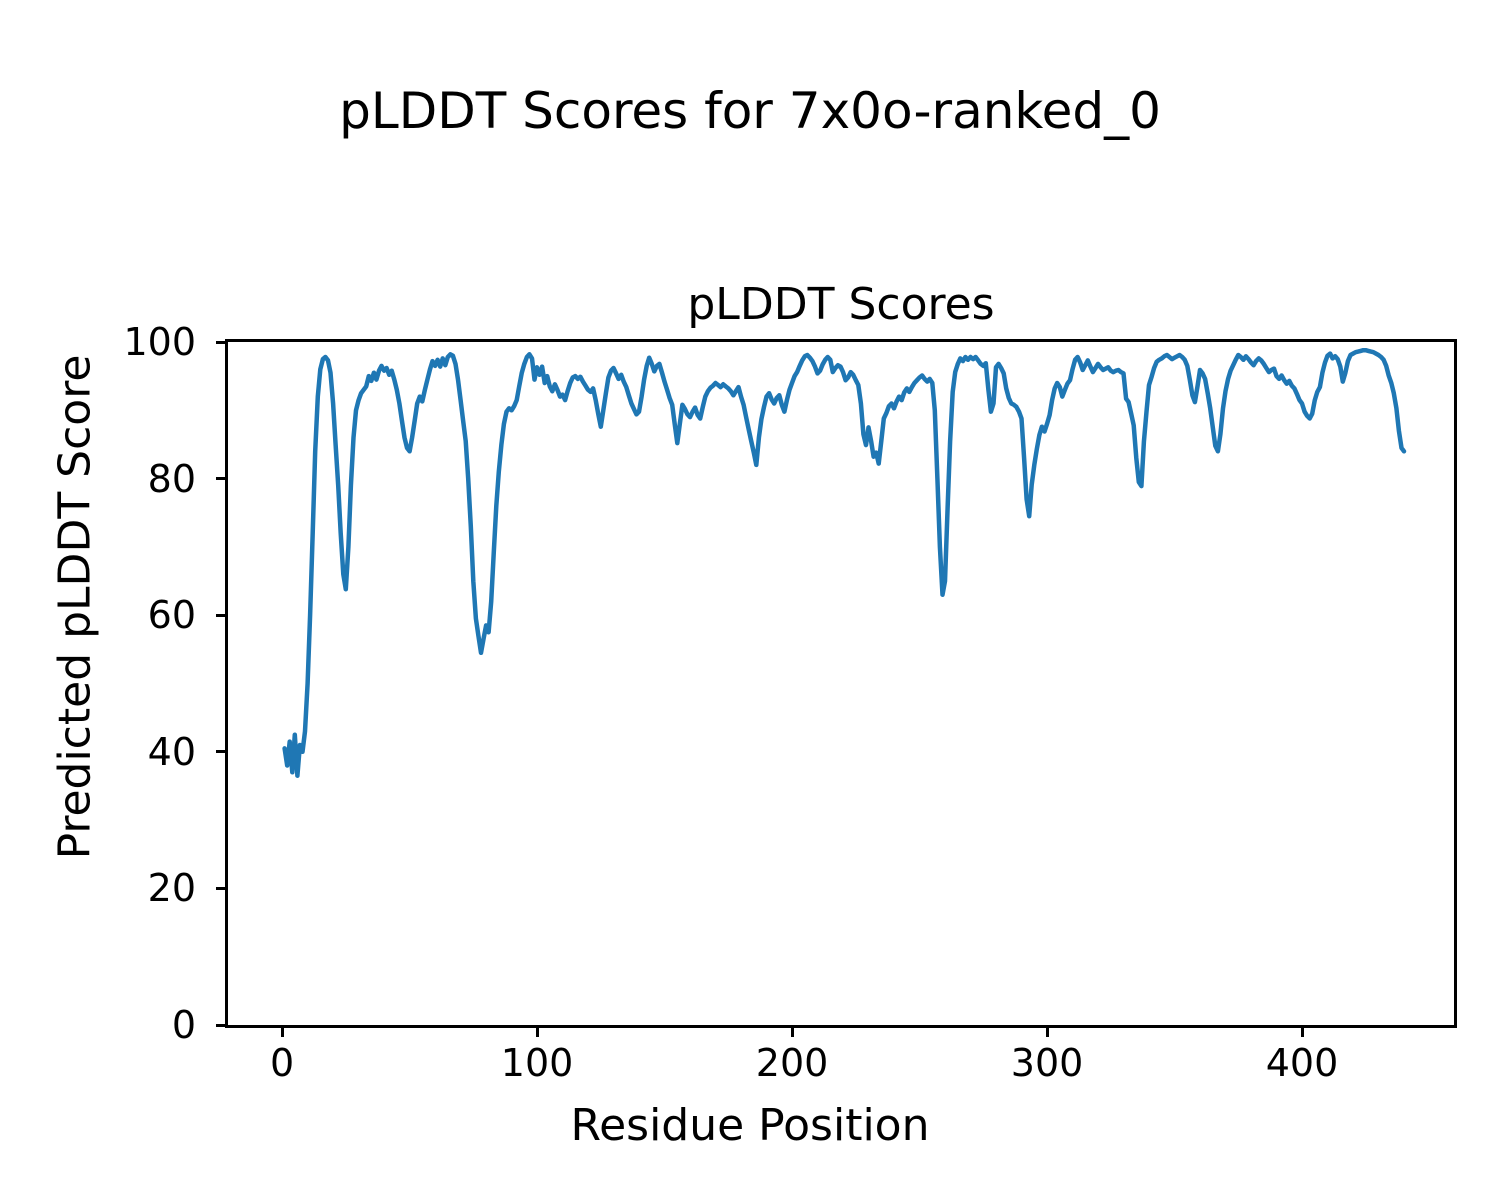 The height and width of the screenshot is (1200, 1500). Describe the element at coordinates (171, 615) in the screenshot. I see `y-tick-label: 60` at that location.